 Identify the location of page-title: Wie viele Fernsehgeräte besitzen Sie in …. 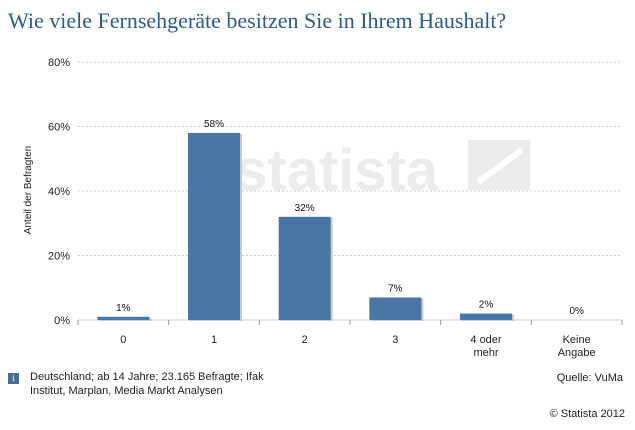
(257, 20).